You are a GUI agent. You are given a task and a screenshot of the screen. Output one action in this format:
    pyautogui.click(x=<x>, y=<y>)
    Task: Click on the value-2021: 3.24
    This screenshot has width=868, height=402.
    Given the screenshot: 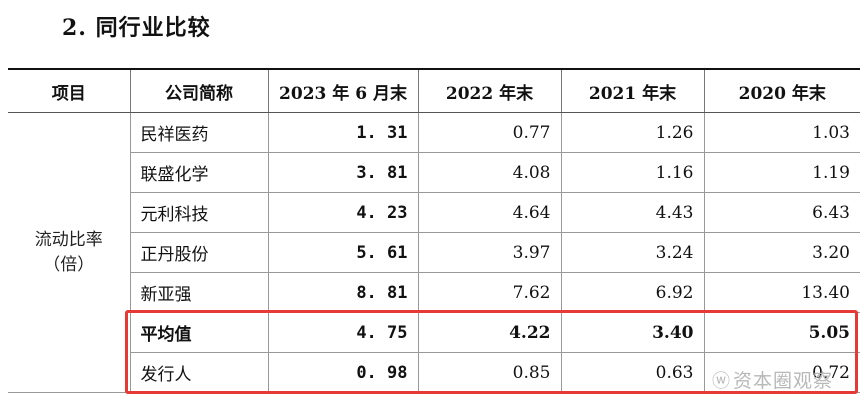 What is the action you would take?
    pyautogui.click(x=632, y=252)
    